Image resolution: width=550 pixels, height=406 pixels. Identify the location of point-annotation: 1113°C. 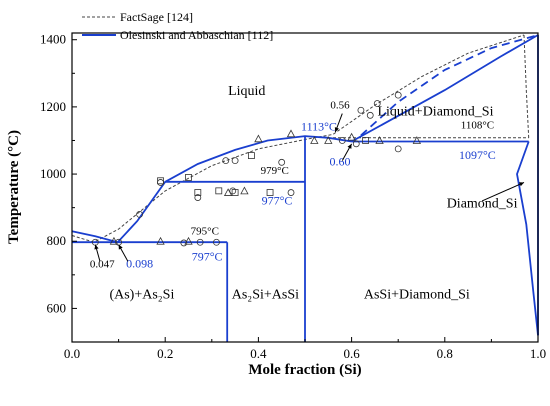
(319, 126).